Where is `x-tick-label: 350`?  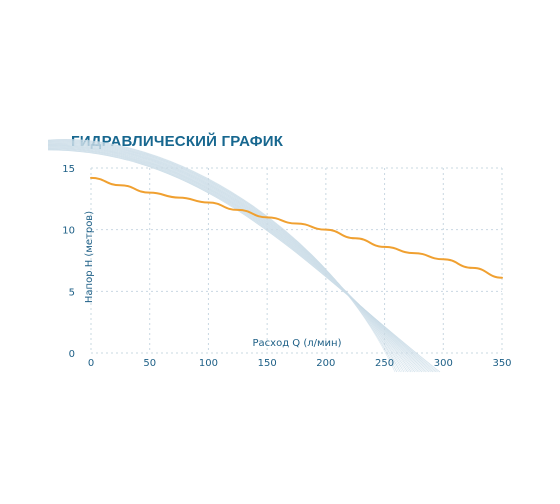 x-tick-label: 350 is located at coordinates (501, 363).